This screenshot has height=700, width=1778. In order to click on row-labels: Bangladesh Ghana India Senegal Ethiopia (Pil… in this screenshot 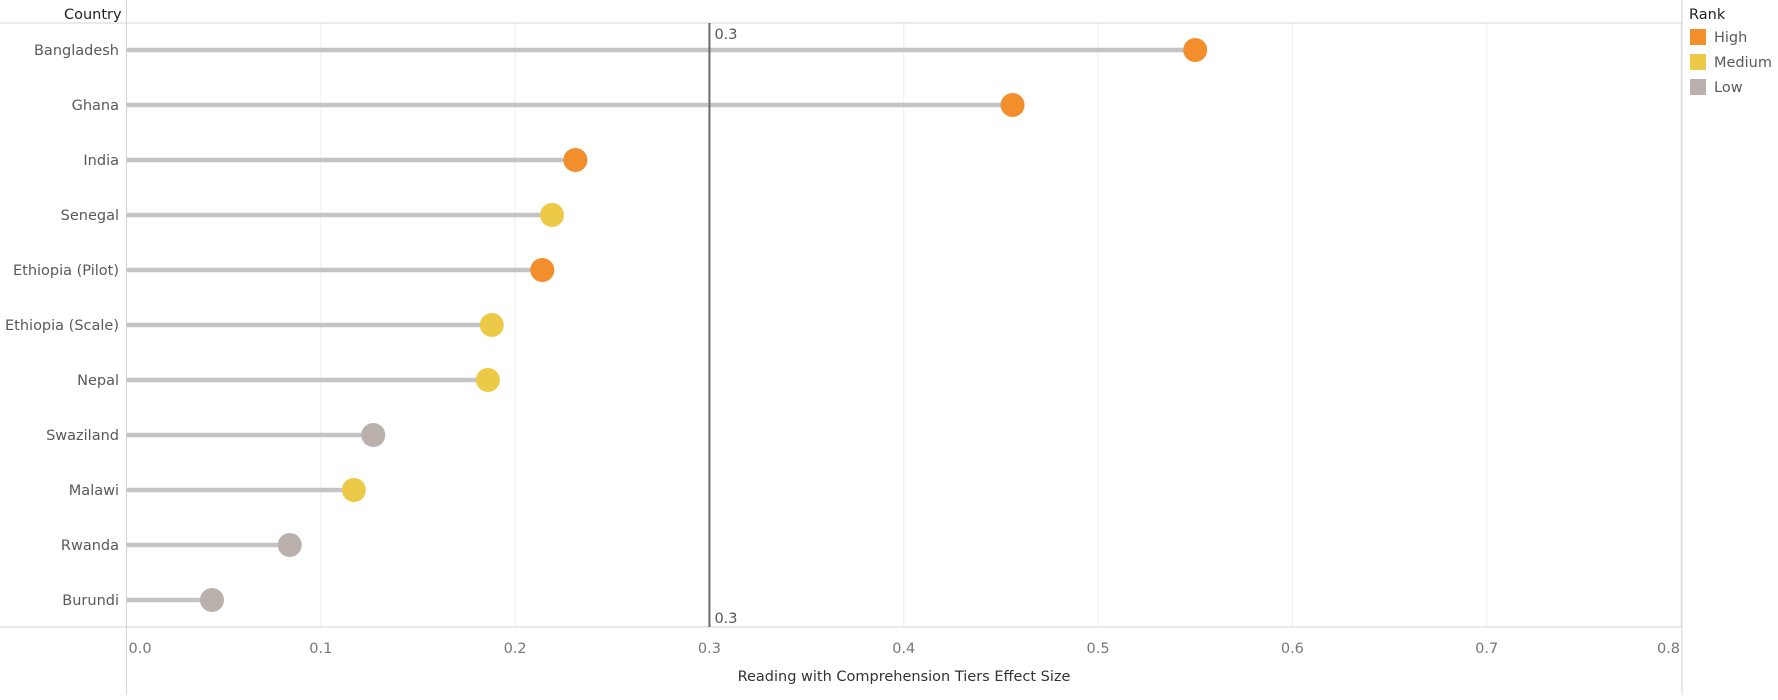, I will do `click(62, 326)`.